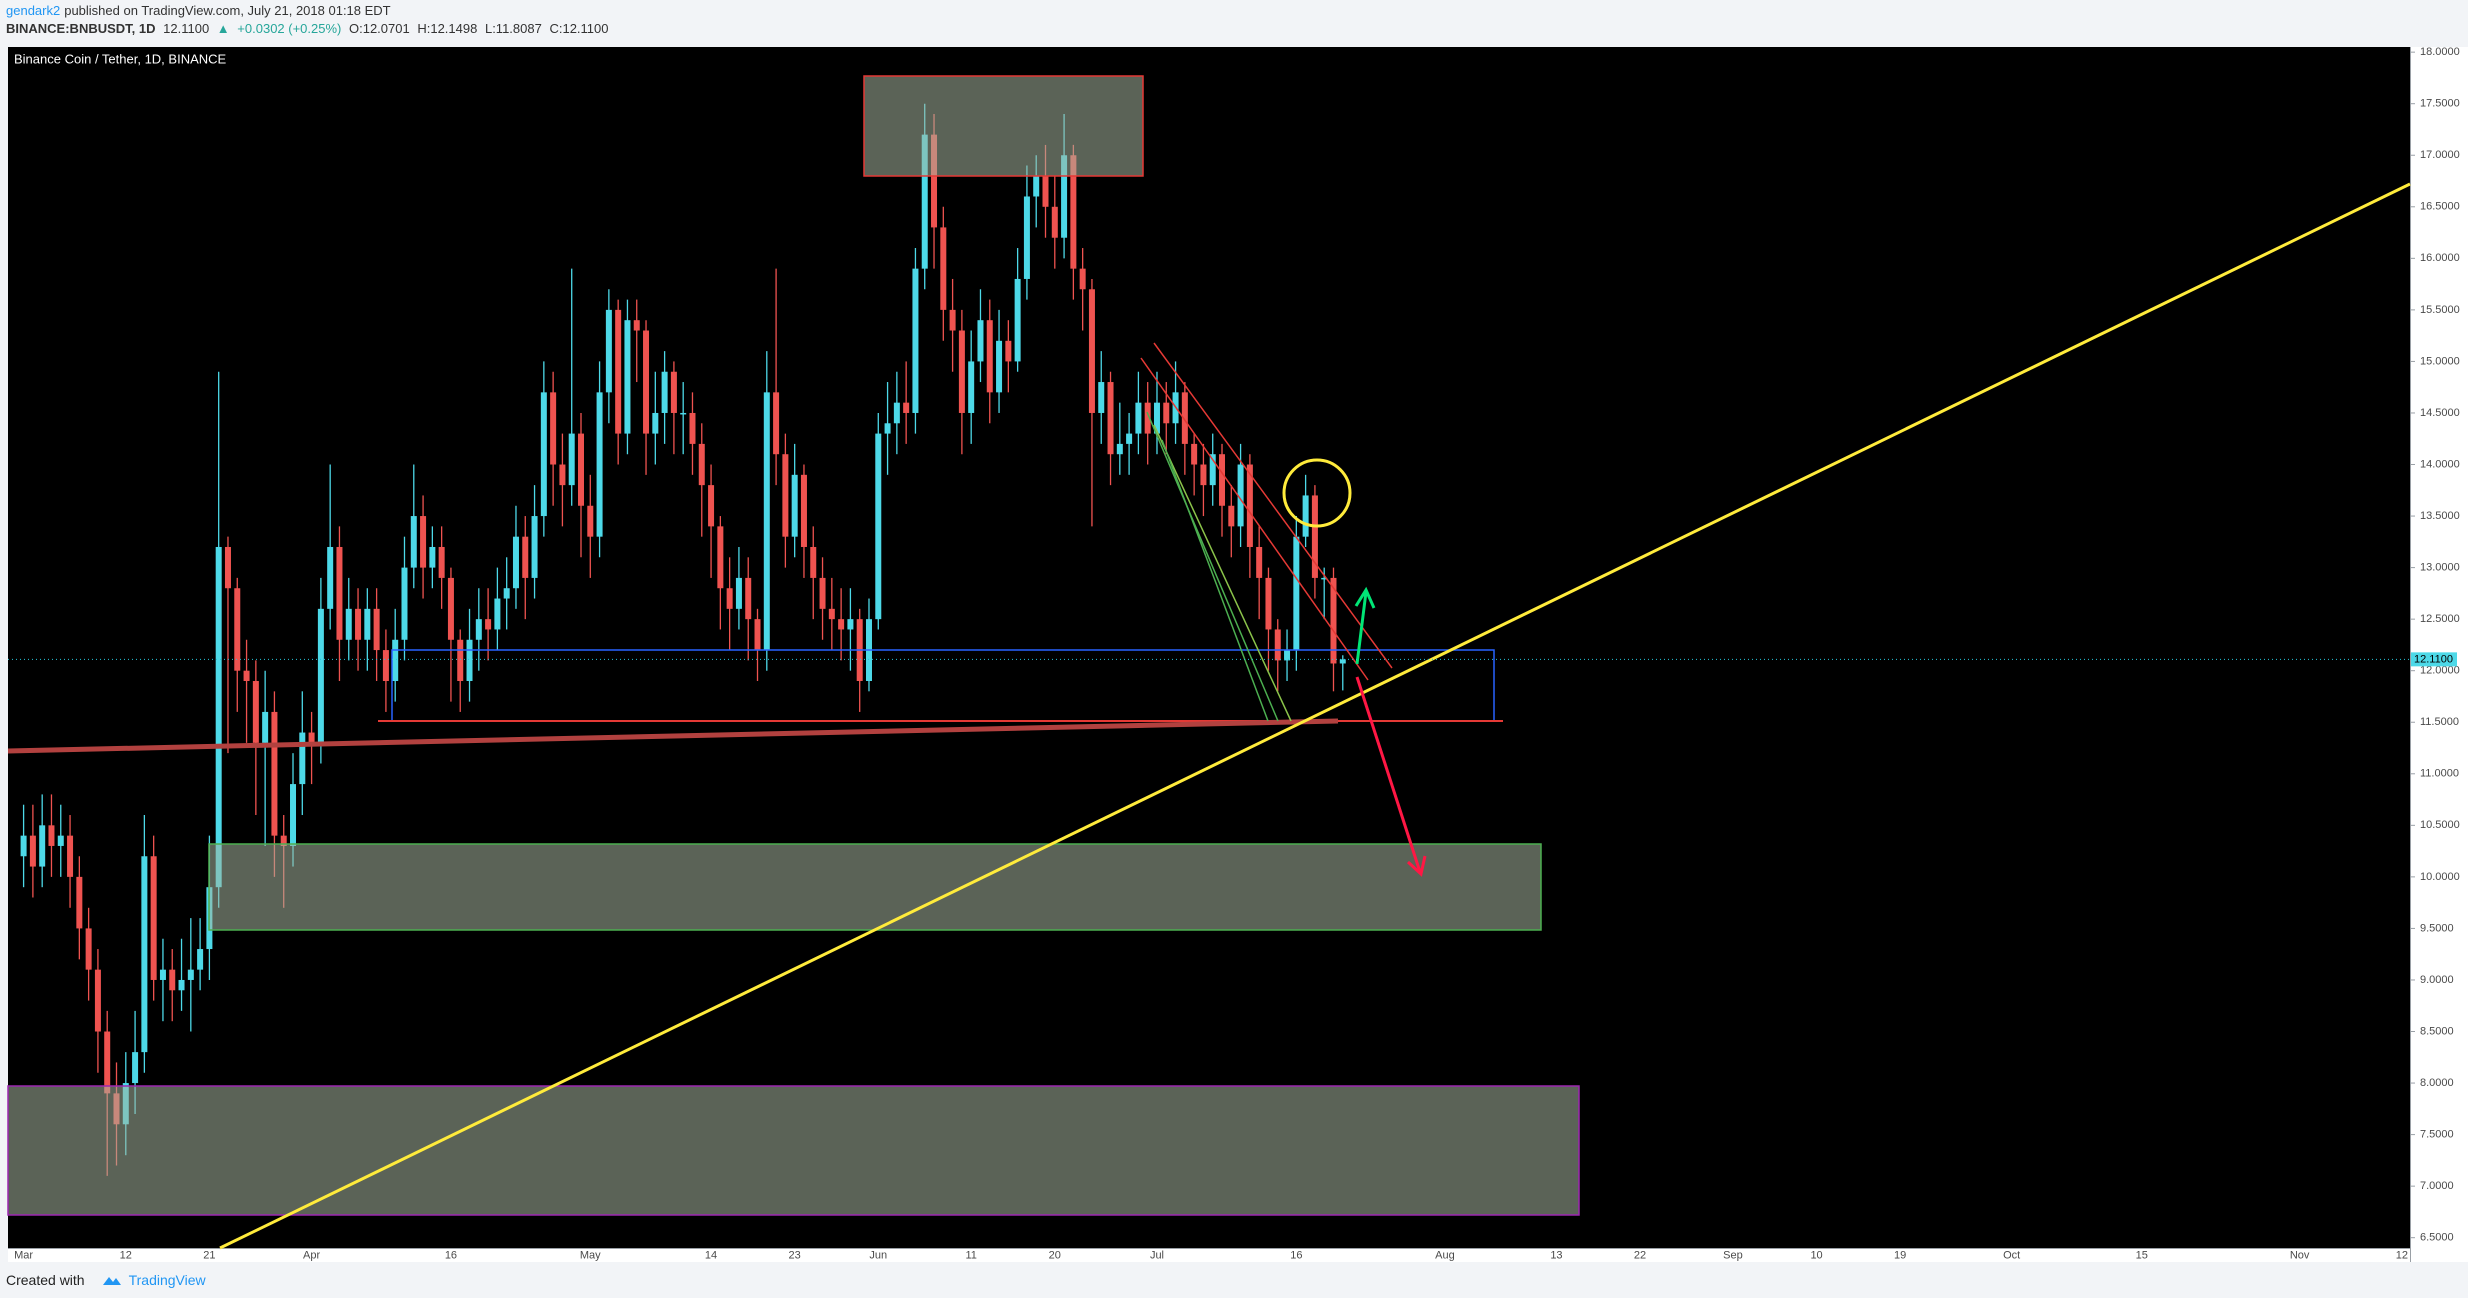 Image resolution: width=2468 pixels, height=1298 pixels. I want to click on change: +0.0302 (+0.25%), so click(289, 28).